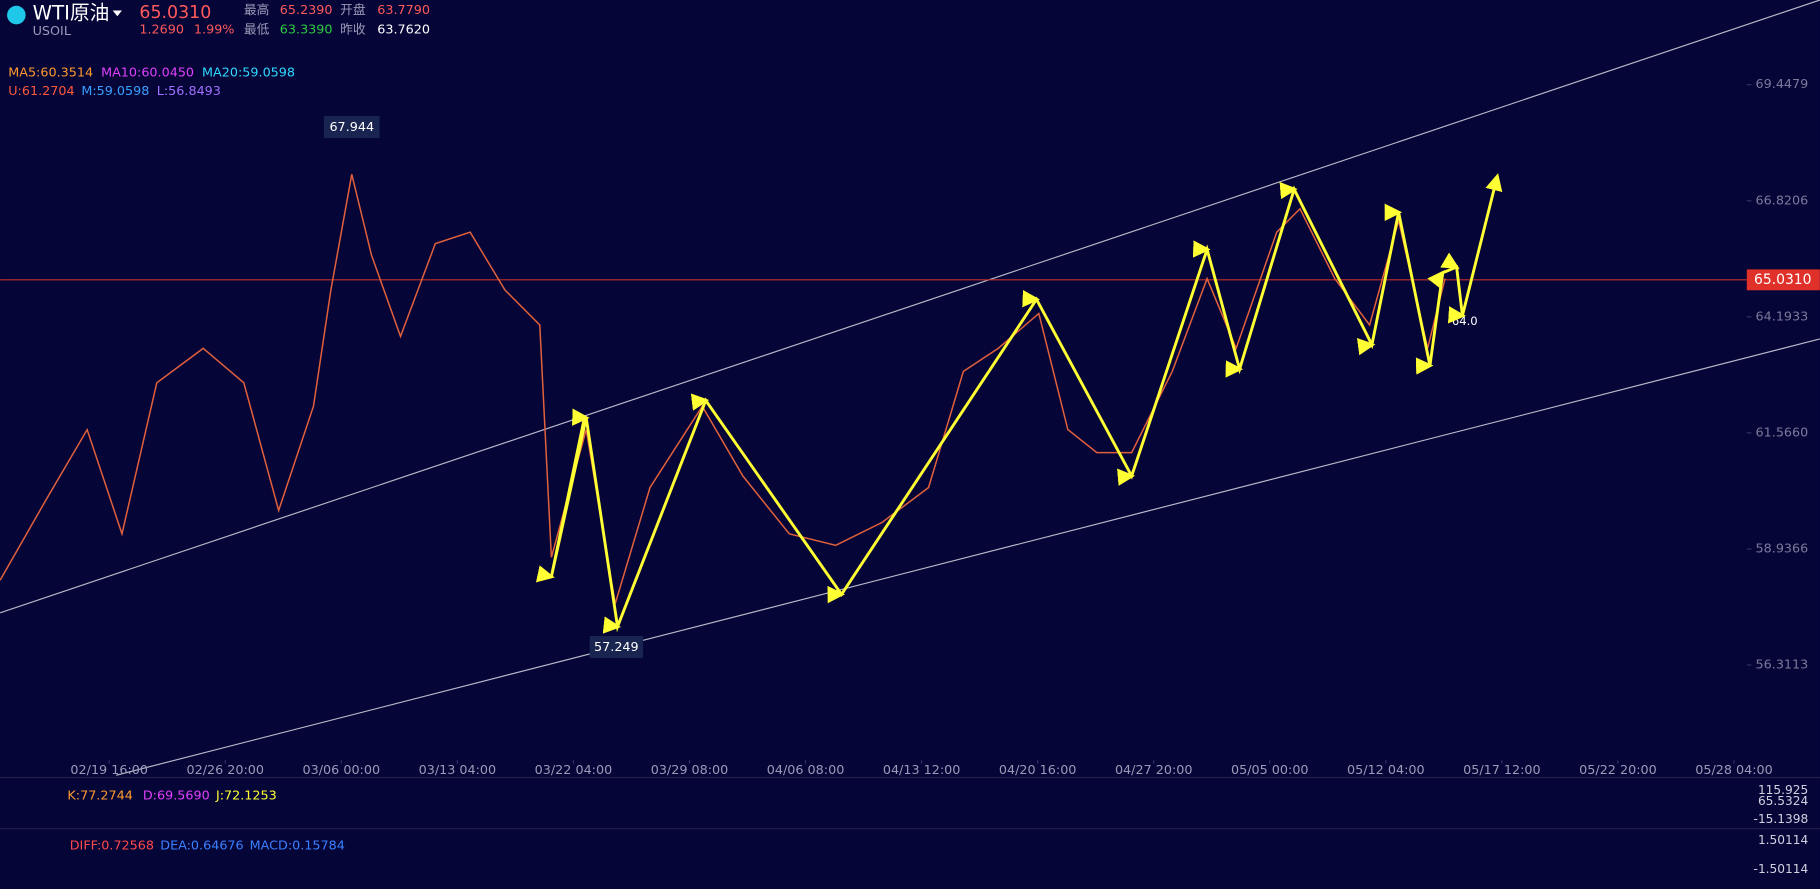 This screenshot has width=1820, height=889. Describe the element at coordinates (117, 13) in the screenshot. I see `dropdown` at that location.